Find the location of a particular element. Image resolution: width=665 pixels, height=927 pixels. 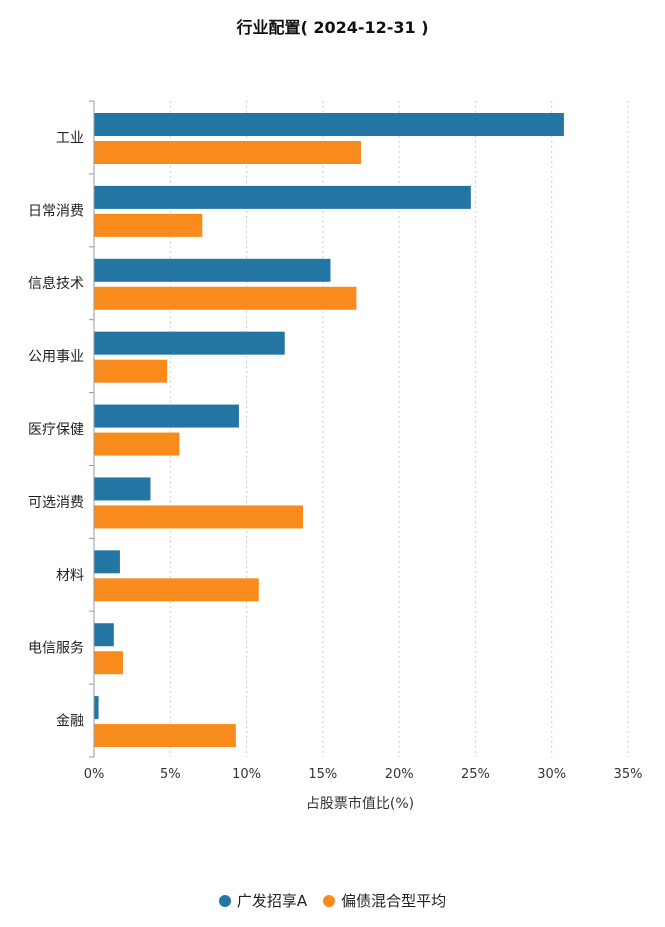

category-label-7: 材料 is located at coordinates (70, 576).